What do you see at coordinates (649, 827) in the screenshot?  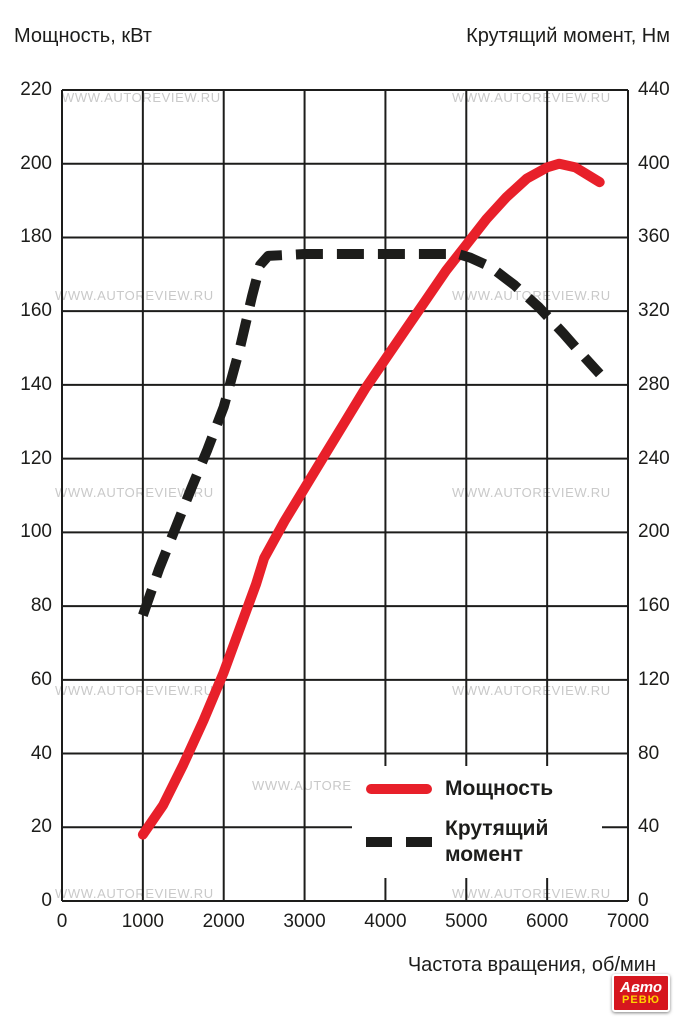 I see `y-right-tick-label: 40` at bounding box center [649, 827].